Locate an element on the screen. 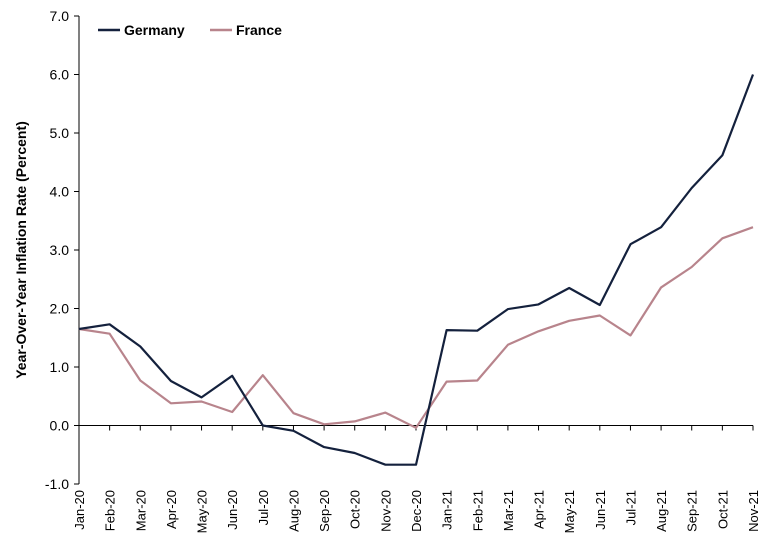  x-tick-label: Nov-20 is located at coordinates (385, 511).